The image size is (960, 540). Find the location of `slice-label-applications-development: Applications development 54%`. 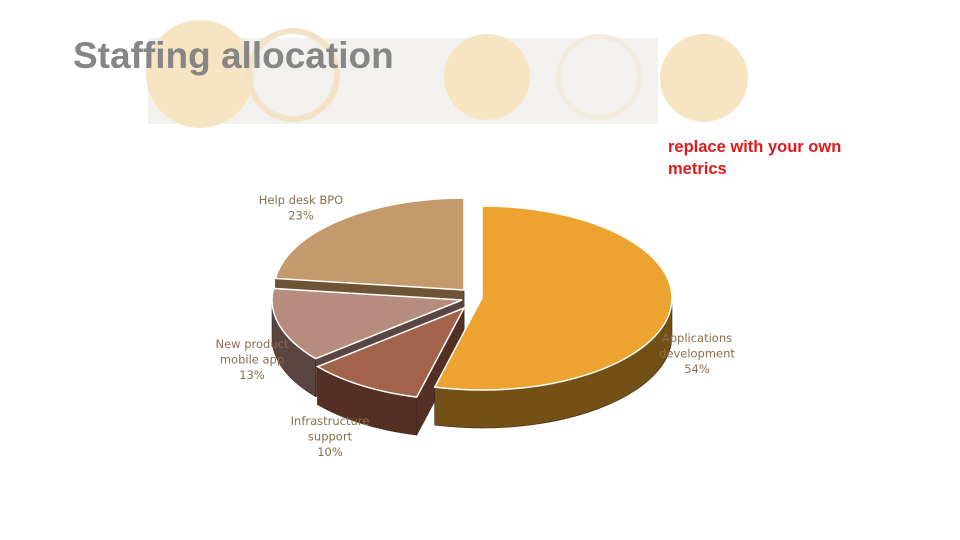

slice-label-applications-development: Applications development 54% is located at coordinates (697, 353).